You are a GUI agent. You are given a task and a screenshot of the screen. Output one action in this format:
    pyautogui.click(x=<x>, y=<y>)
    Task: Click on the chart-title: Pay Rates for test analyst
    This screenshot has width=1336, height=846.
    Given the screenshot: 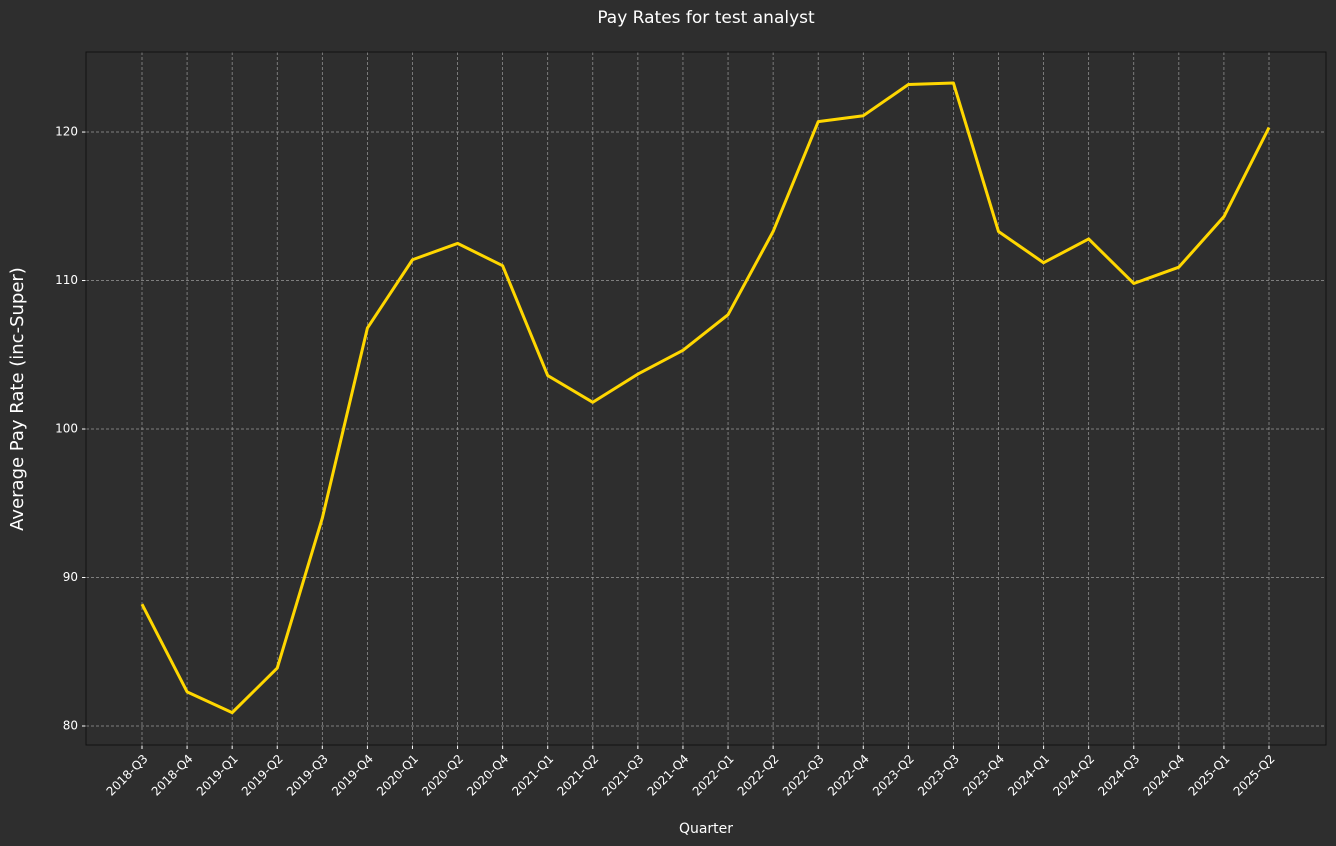 What is the action you would take?
    pyautogui.click(x=706, y=18)
    